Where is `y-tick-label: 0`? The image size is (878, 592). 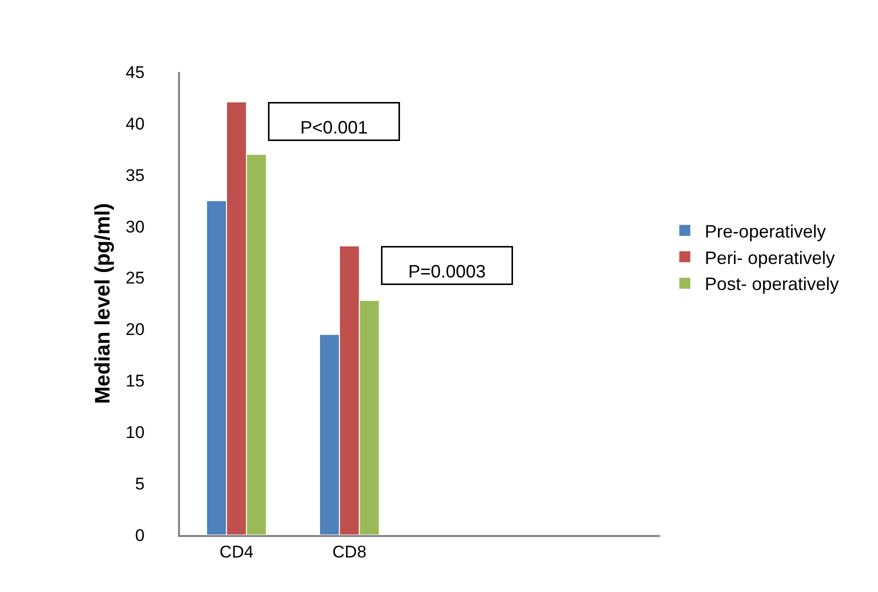
y-tick-label: 0 is located at coordinates (140, 535).